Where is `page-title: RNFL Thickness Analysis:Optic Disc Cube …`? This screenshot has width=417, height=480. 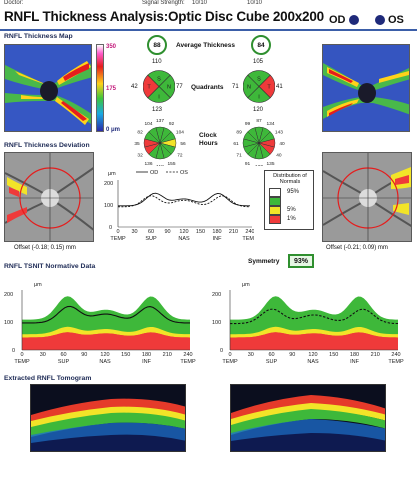
page-title: RNFL Thickness Analysis:Optic Disc Cube … is located at coordinates (164, 16).